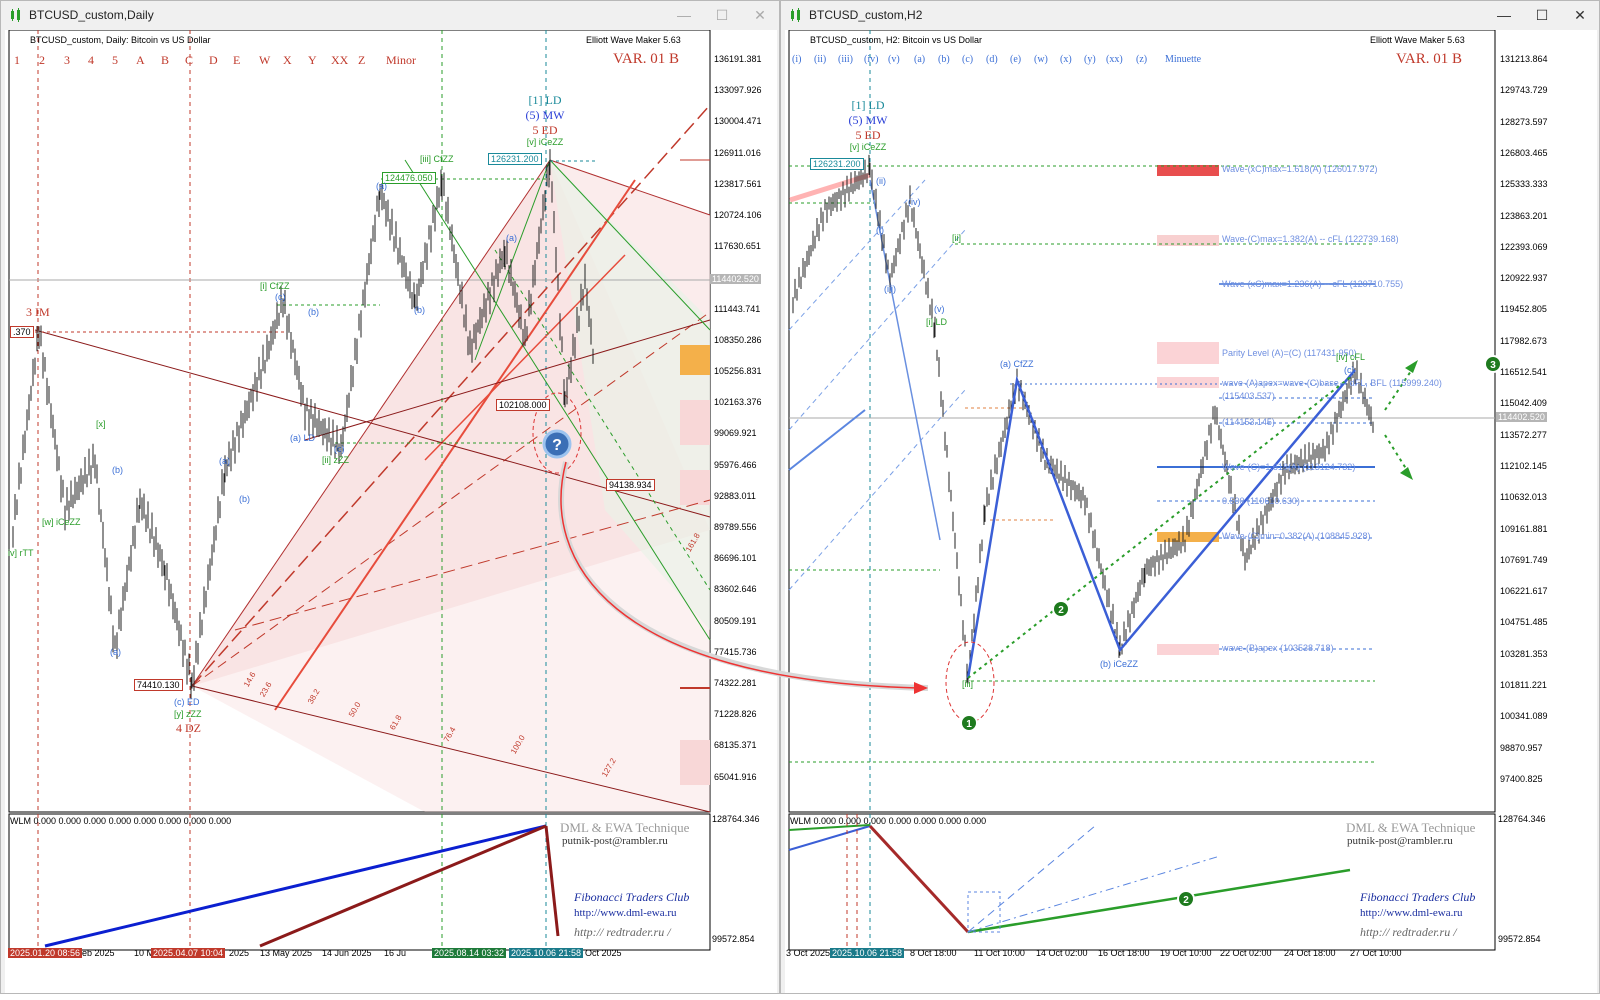 This screenshot has width=1600, height=1000. Describe the element at coordinates (1188, 382) in the screenshot. I see `fib-zone-apex` at that location.